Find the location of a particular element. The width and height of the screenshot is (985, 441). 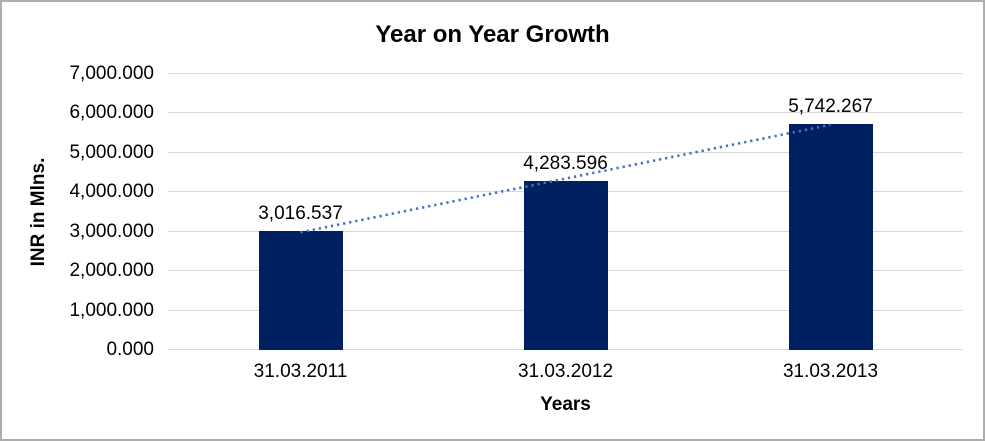

x-axis-title: Years is located at coordinates (565, 404).